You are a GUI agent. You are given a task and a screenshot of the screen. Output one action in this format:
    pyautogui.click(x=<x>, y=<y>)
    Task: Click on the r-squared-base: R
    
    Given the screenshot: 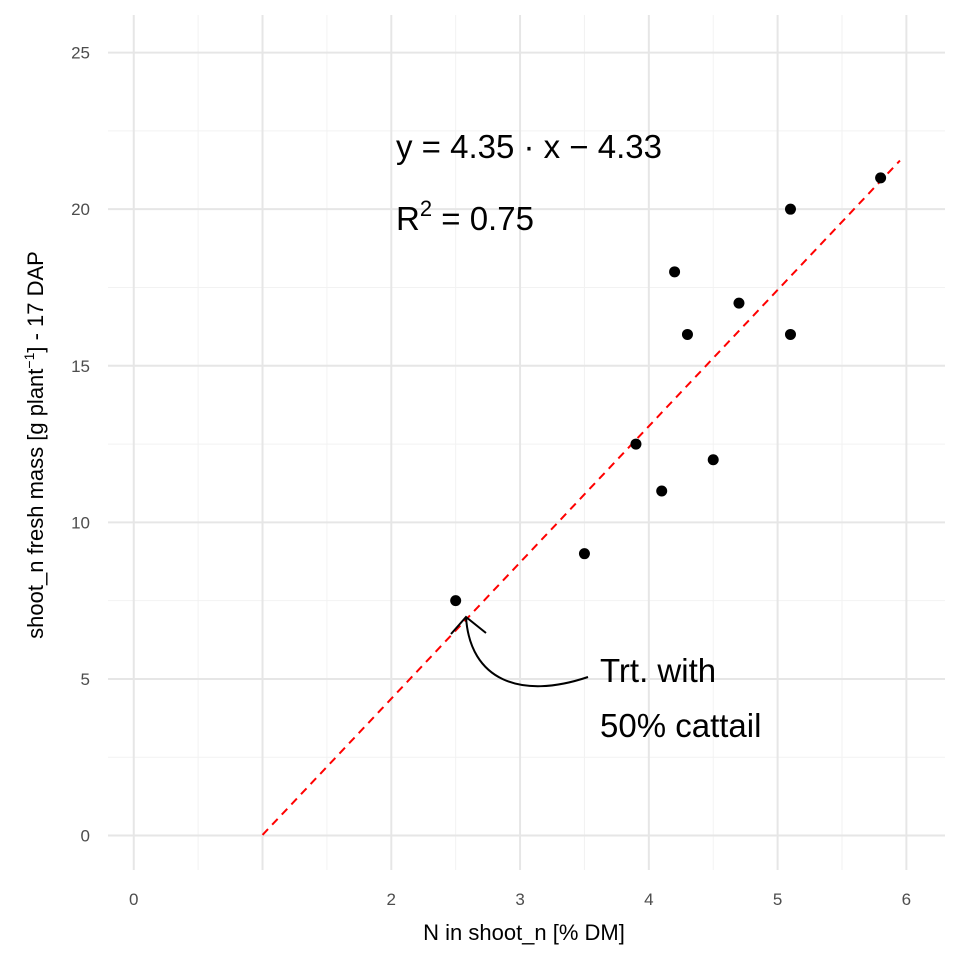 What is the action you would take?
    pyautogui.click(x=408, y=218)
    